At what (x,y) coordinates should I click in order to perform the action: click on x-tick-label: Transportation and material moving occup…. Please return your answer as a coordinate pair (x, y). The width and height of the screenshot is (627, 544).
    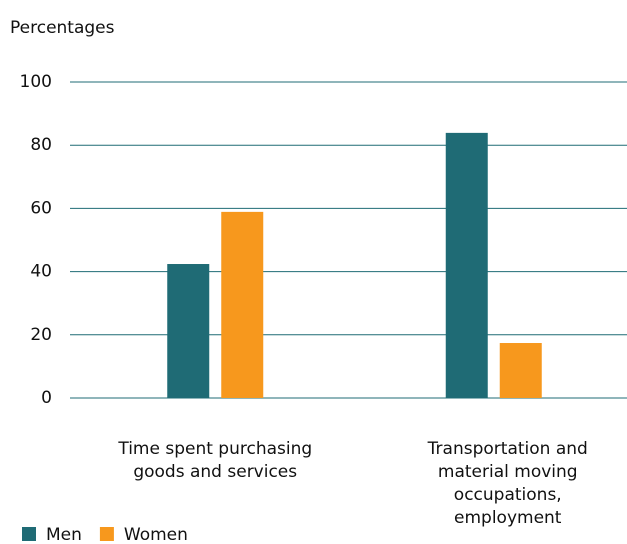
    Looking at the image, I should click on (507, 483).